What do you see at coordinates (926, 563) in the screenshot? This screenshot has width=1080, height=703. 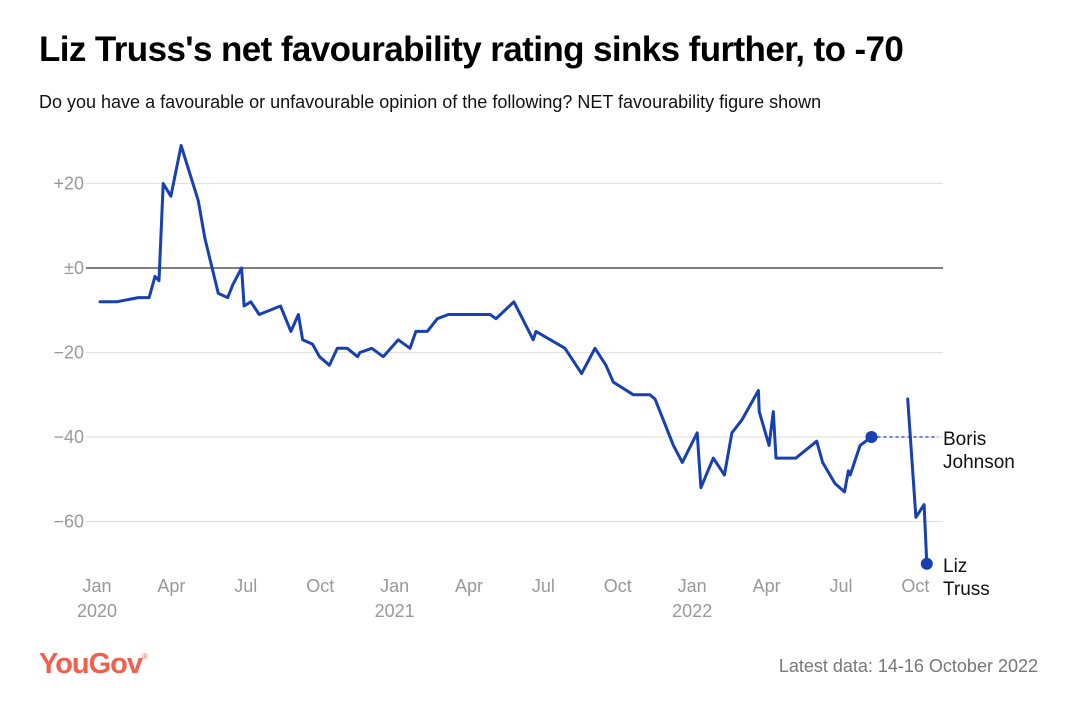 I see `end-point-marker` at bounding box center [926, 563].